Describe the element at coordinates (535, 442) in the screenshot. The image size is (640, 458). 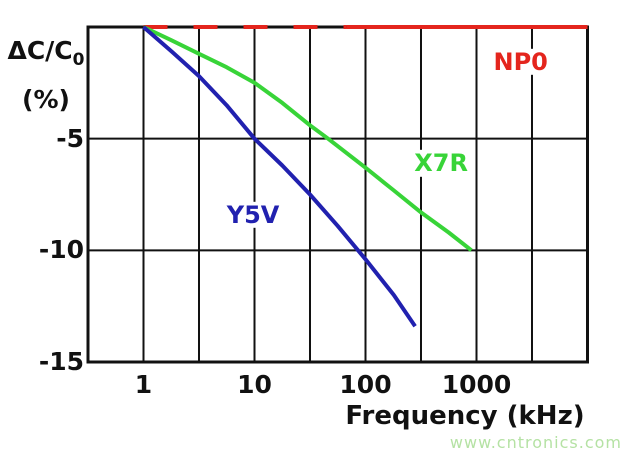
I see `watermark: www.cntronics.com` at that location.